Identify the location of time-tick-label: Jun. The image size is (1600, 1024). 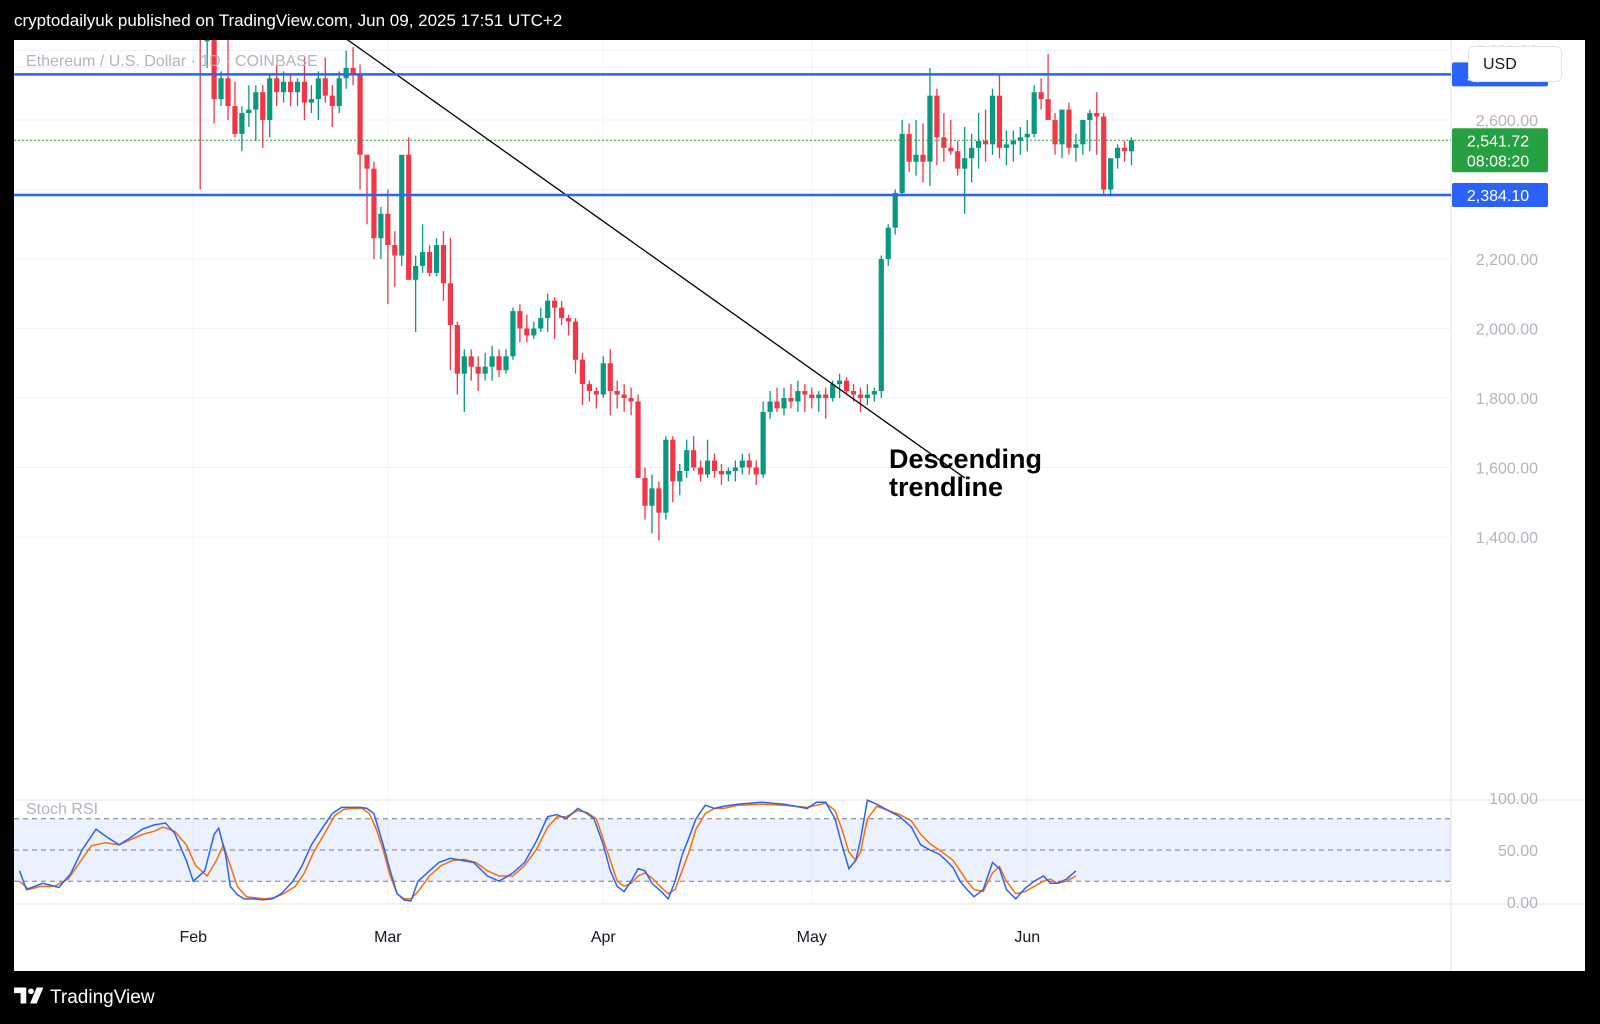
(1027, 937).